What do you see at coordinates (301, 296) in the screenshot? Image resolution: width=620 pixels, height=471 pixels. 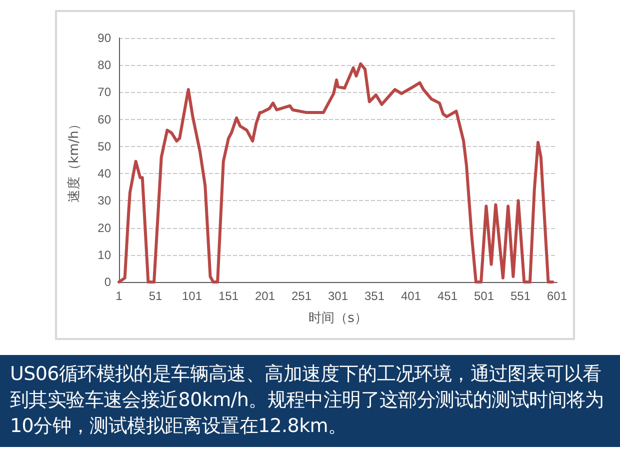 I see `x-tick-label: 251` at bounding box center [301, 296].